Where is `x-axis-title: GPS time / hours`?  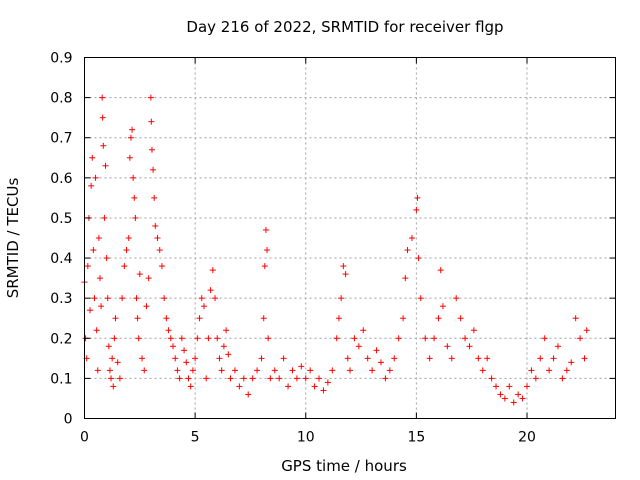
x-axis-title: GPS time / hours is located at coordinates (344, 466).